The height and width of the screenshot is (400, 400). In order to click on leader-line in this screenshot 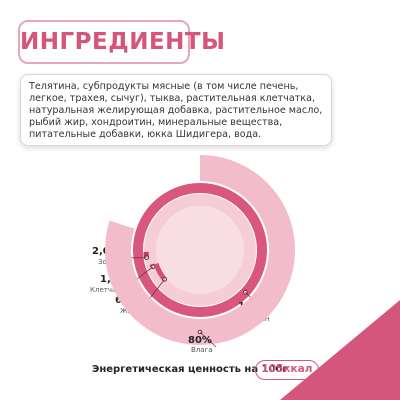, I will do `click(208, 339)`.